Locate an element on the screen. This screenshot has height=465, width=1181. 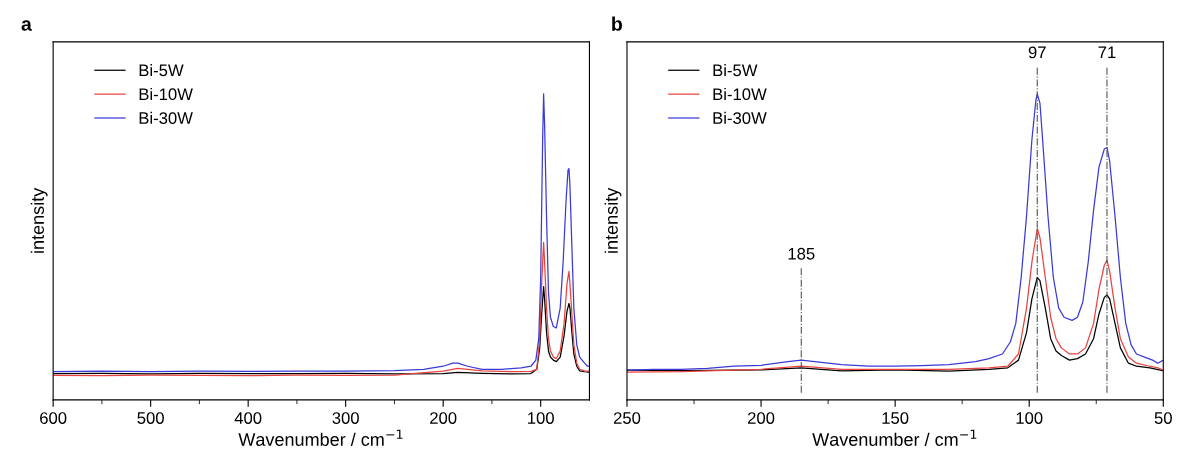
x-tick-label: 400 is located at coordinates (248, 418).